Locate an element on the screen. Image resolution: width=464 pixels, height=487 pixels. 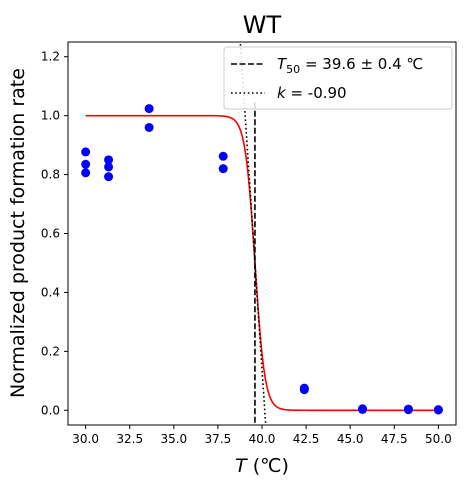
y-tick-label: 0.0 is located at coordinates (50, 410).